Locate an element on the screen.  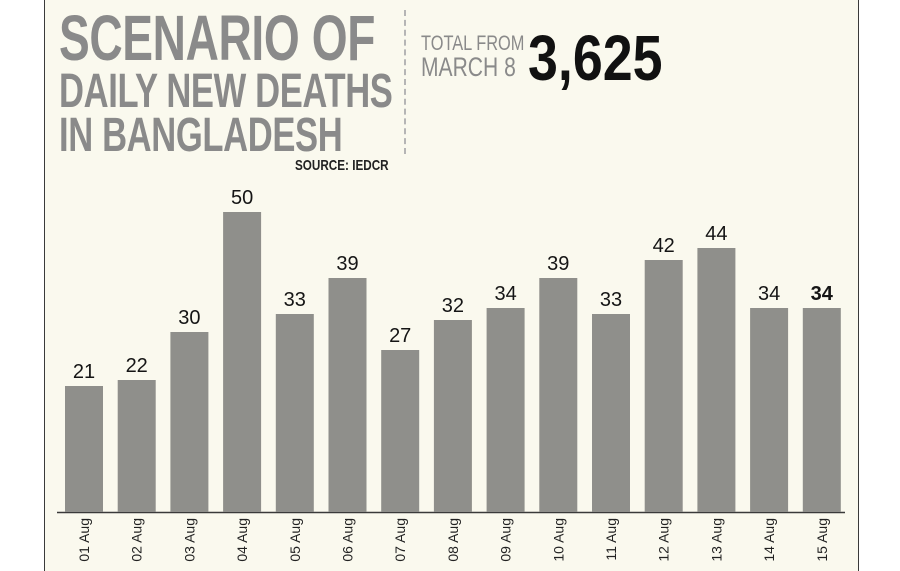
bar-15-aug is located at coordinates (821, 410).